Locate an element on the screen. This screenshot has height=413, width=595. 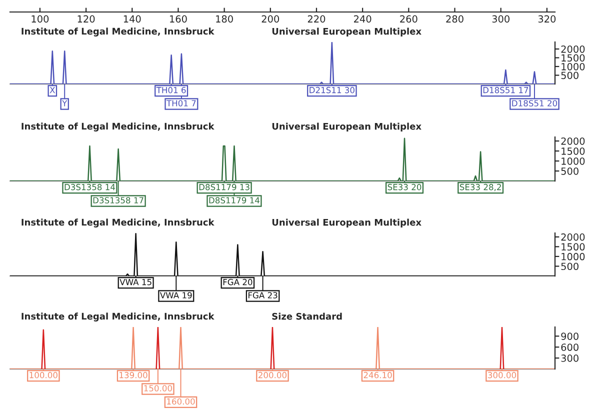
x-tick-label: 300 is located at coordinates (501, 19).